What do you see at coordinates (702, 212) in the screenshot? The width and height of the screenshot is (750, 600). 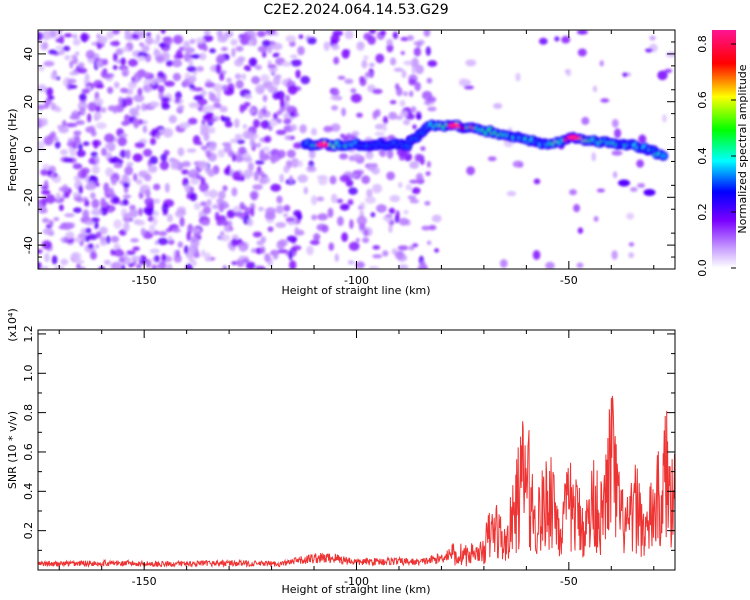 I see `colorbar-tick-label: 0.2` at bounding box center [702, 212].